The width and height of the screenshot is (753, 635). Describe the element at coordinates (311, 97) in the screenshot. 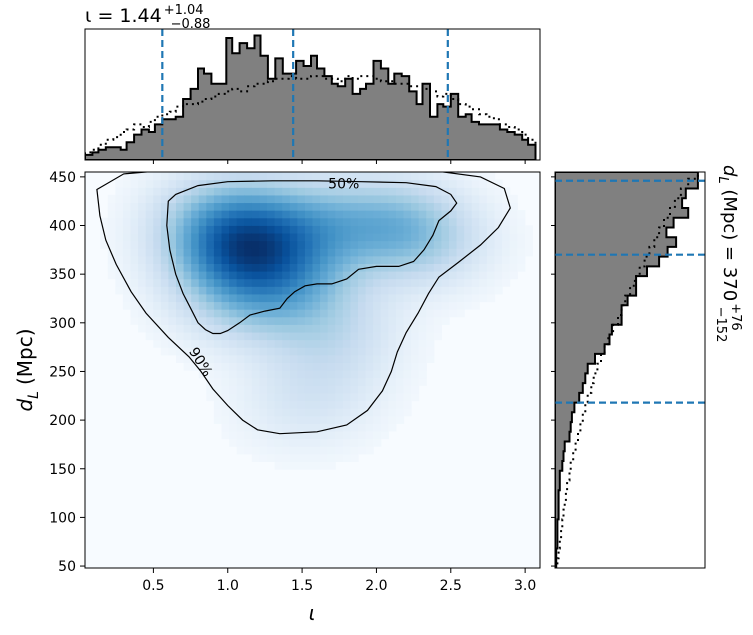

I see `posterior-histogram` at that location.